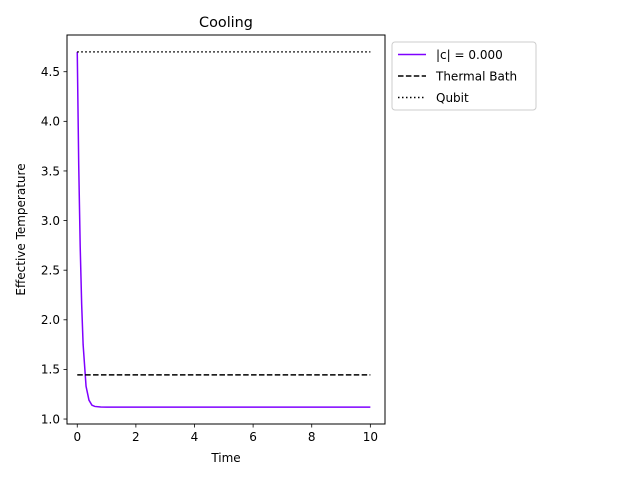 The width and height of the screenshot is (640, 480). I want to click on x-tick-label: 0, so click(77, 437).